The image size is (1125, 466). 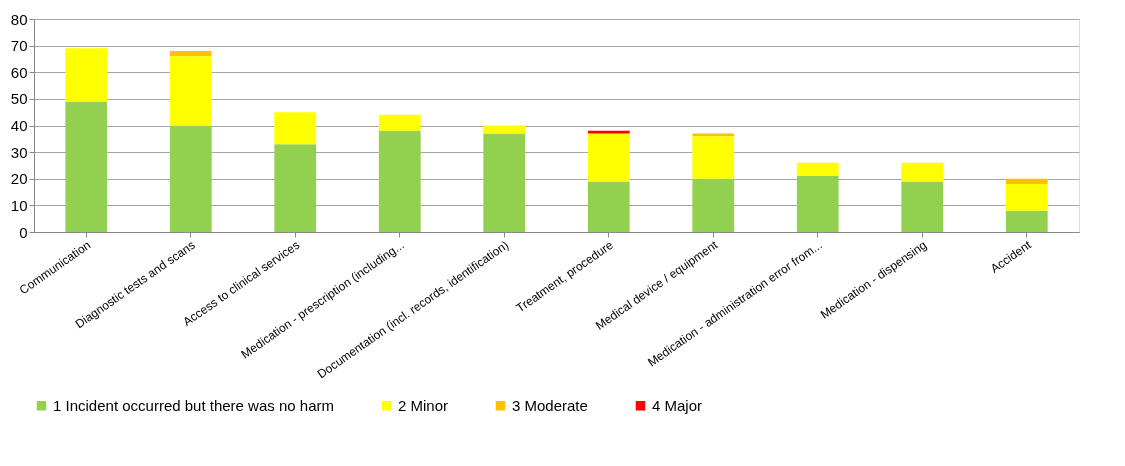 What do you see at coordinates (19, 46) in the screenshot?
I see `y-tick-label: 70` at bounding box center [19, 46].